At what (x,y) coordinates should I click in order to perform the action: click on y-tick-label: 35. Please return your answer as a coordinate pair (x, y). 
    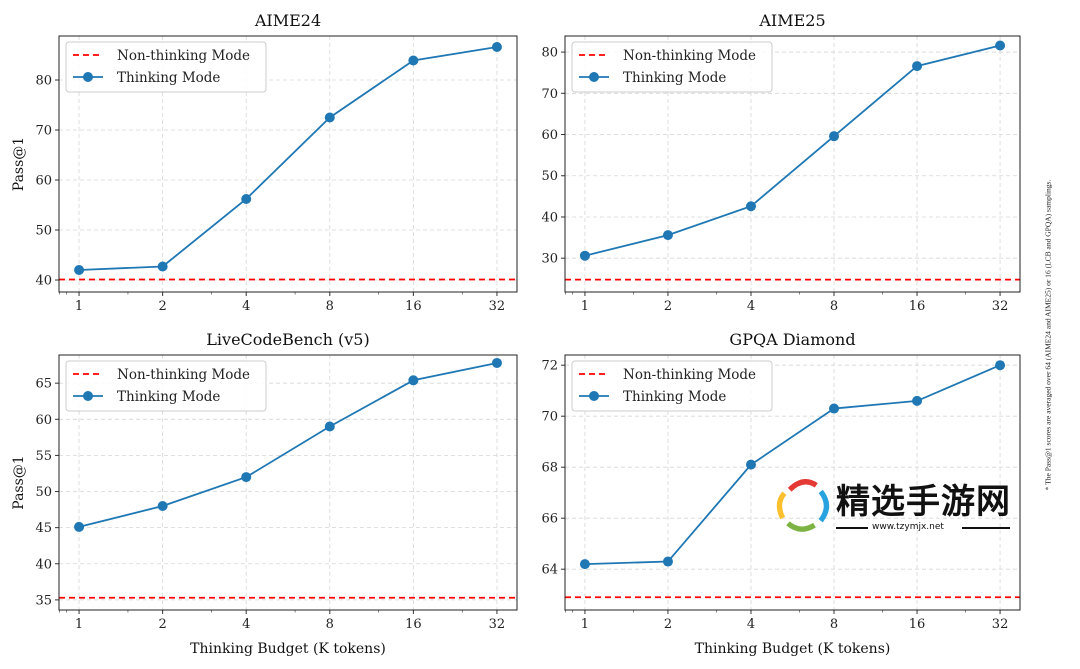
    Looking at the image, I should click on (43, 600).